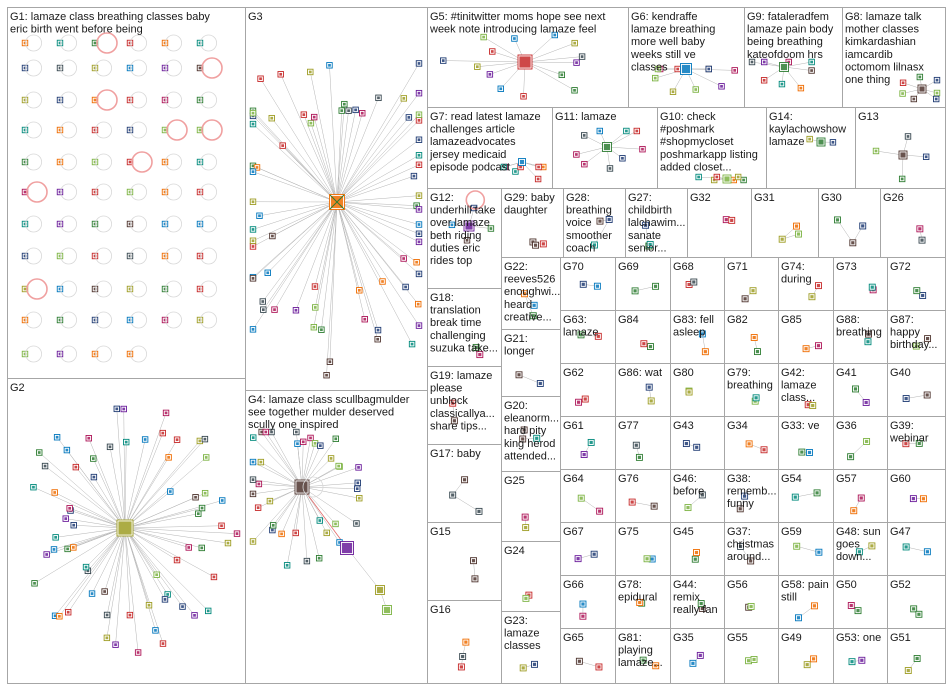  Describe the element at coordinates (588, 656) in the screenshot. I see `group-panel-g65` at that location.